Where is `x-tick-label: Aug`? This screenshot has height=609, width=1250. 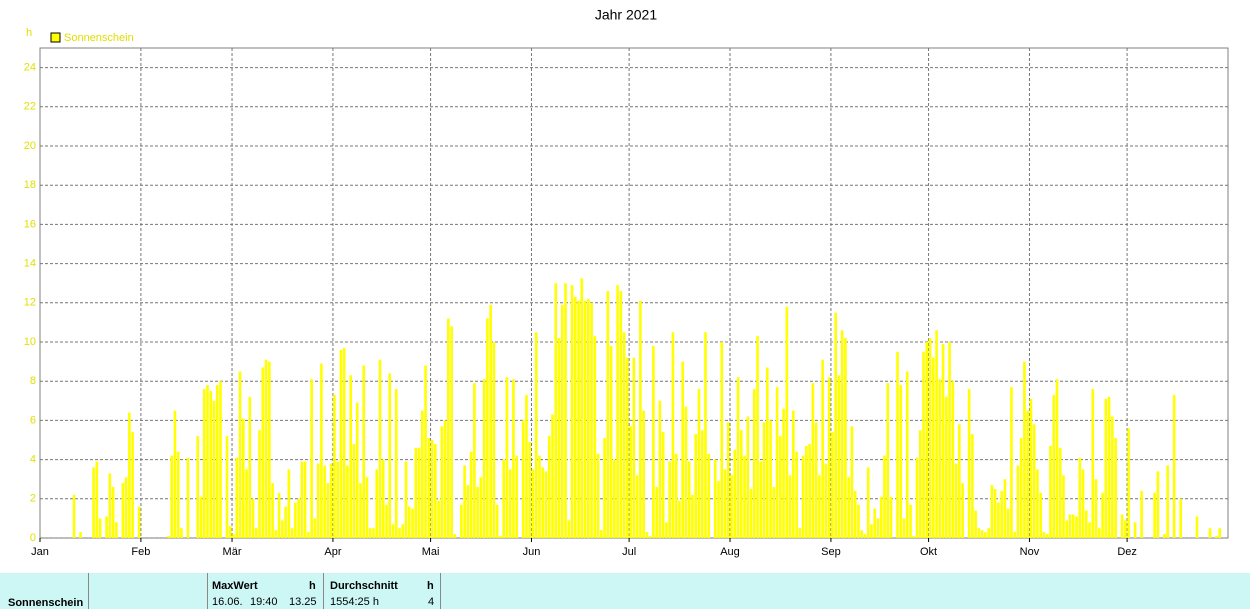 x-tick-label: Aug is located at coordinates (730, 552).